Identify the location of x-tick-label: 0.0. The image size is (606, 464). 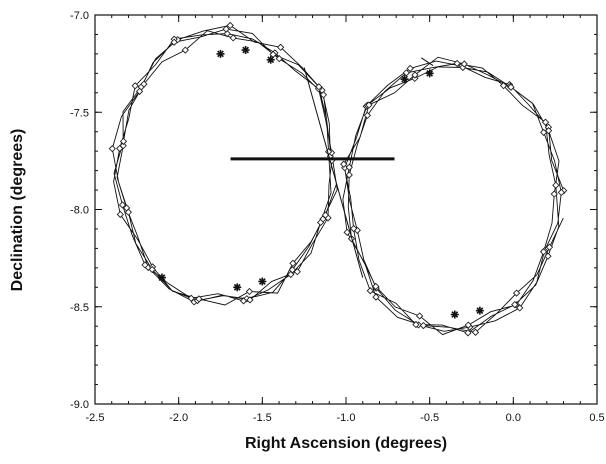
(513, 418).